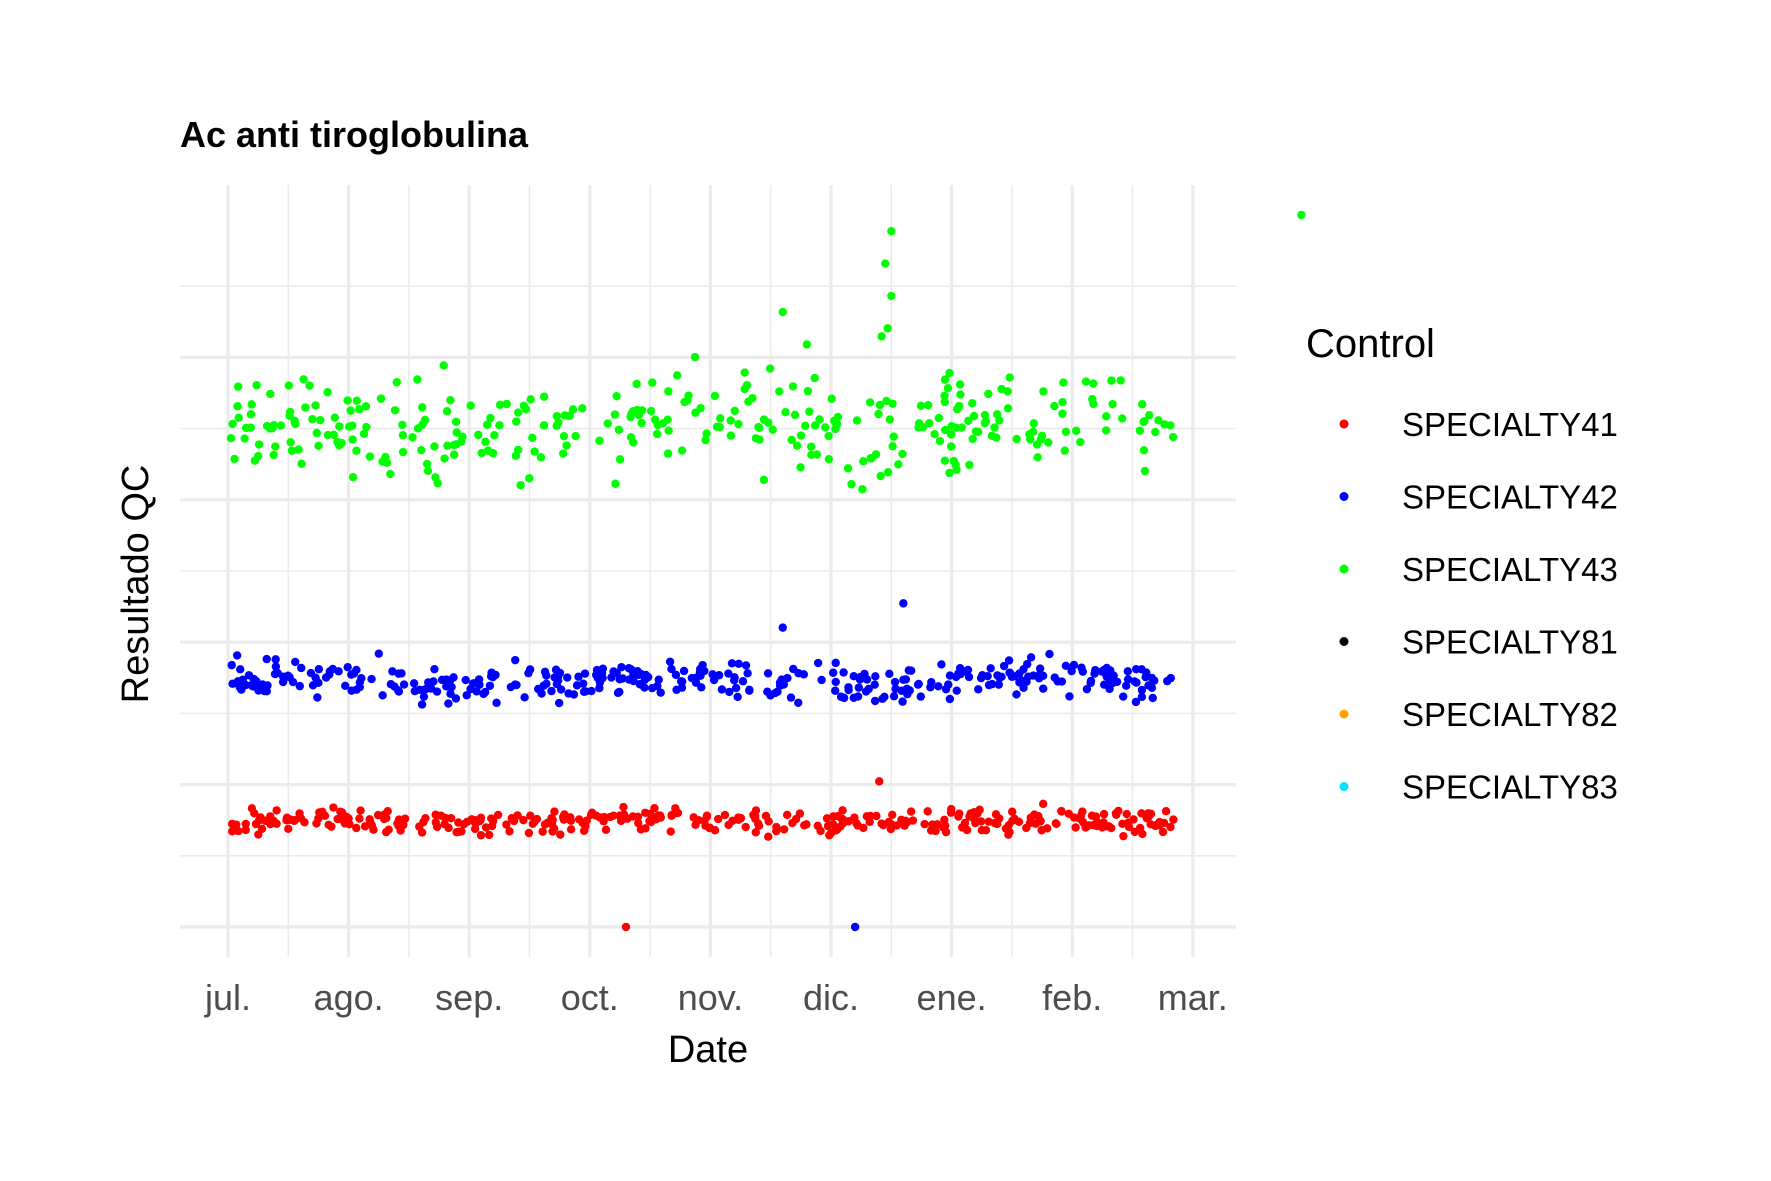  I want to click on y-axis-title: Resultado QC, so click(136, 584).